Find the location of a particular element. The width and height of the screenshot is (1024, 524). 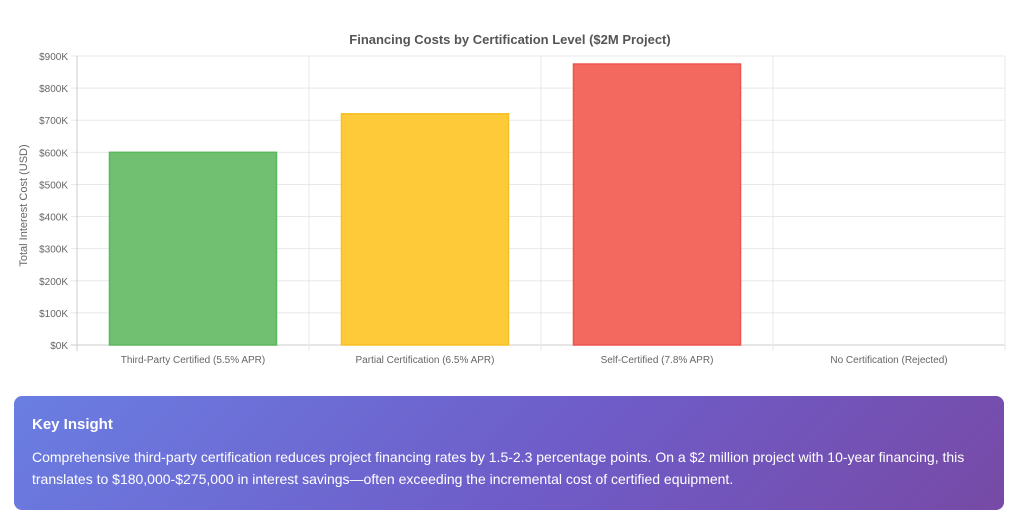

y-tick-label: $400K is located at coordinates (53, 218).